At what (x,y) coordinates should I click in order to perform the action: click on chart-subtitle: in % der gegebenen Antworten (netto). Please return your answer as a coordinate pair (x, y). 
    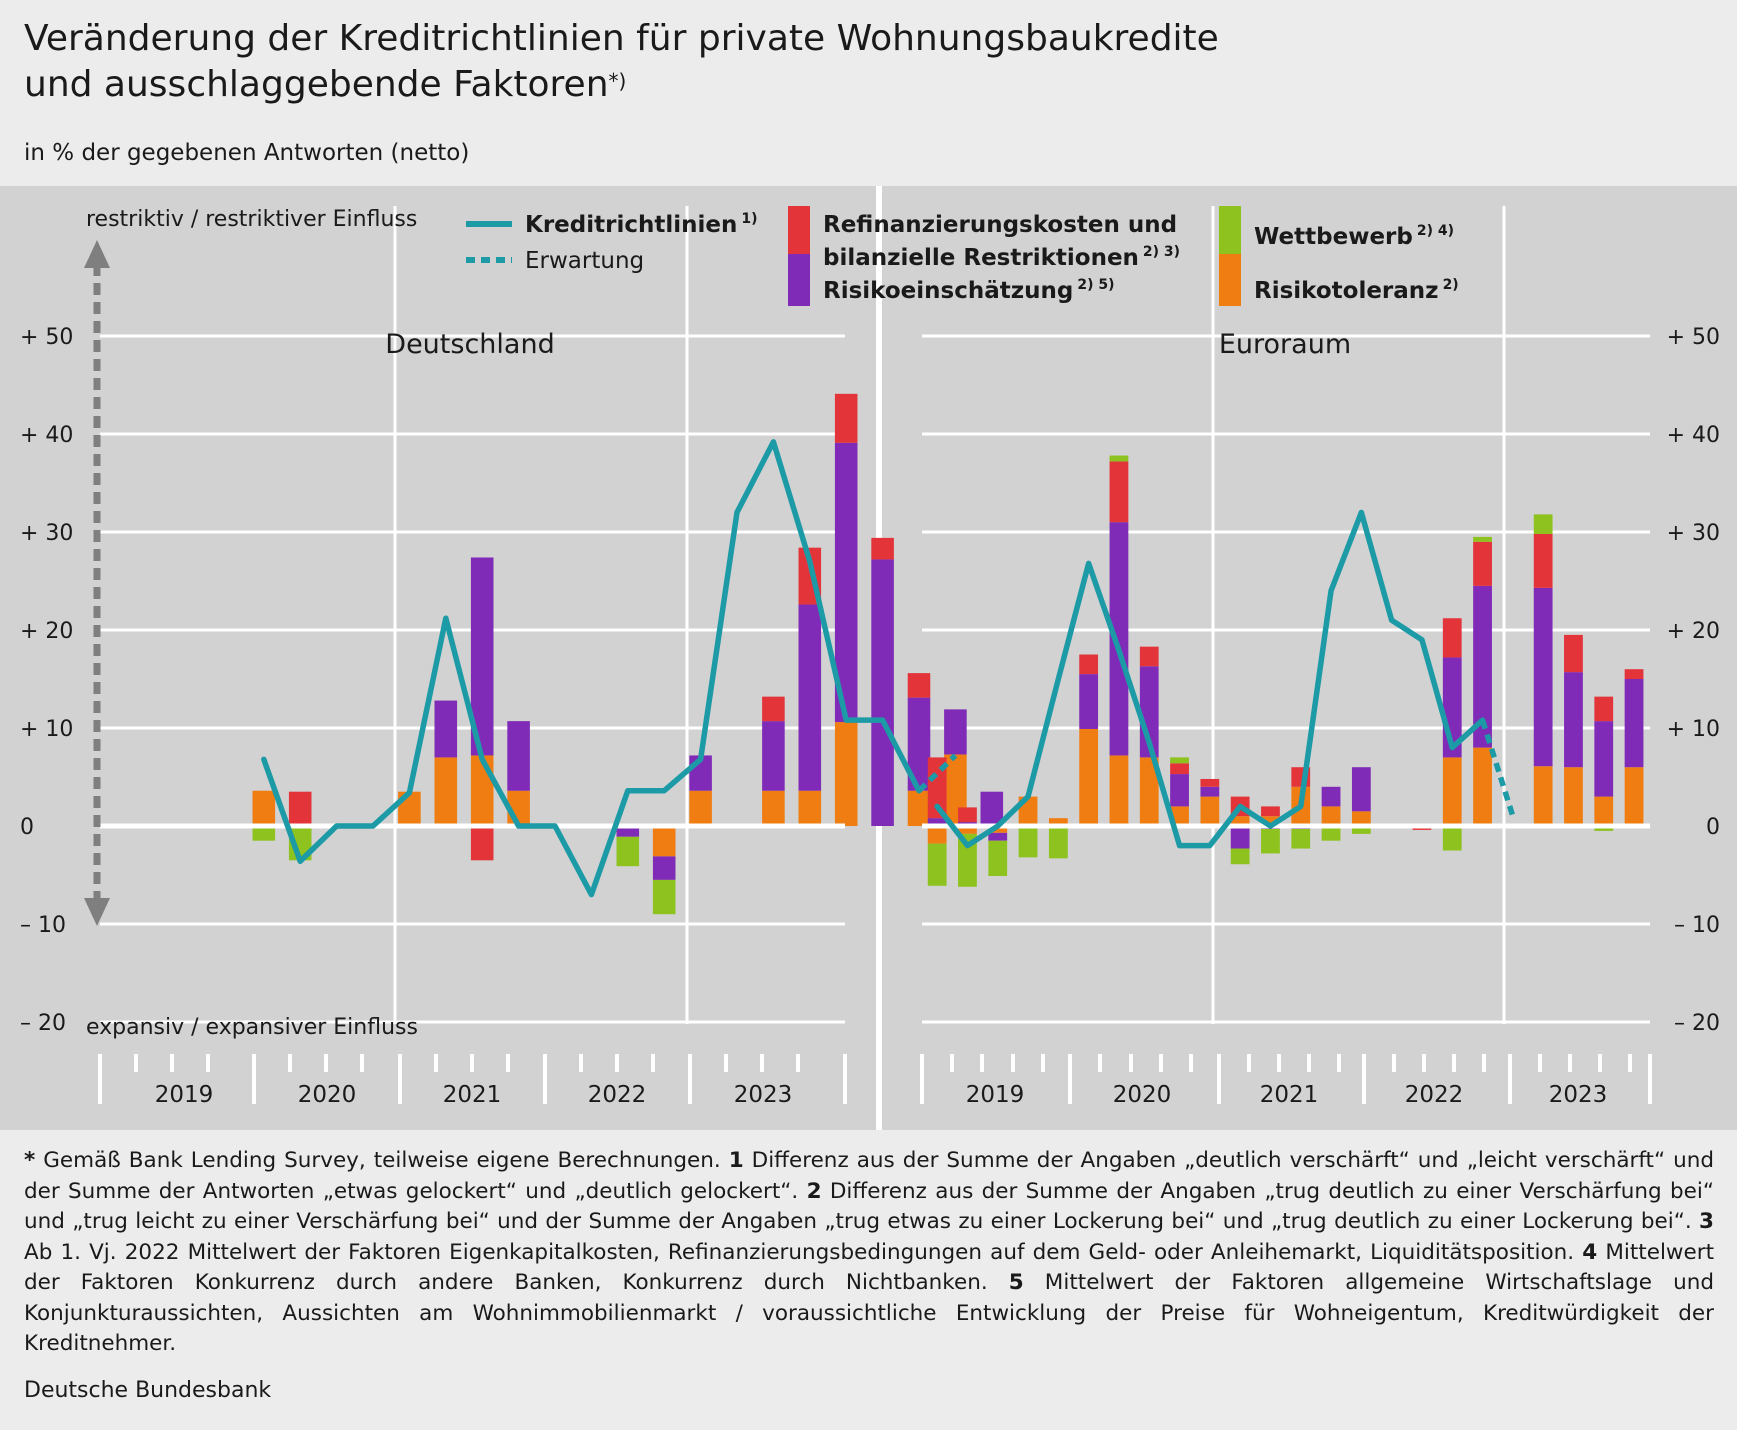
    Looking at the image, I should click on (247, 153).